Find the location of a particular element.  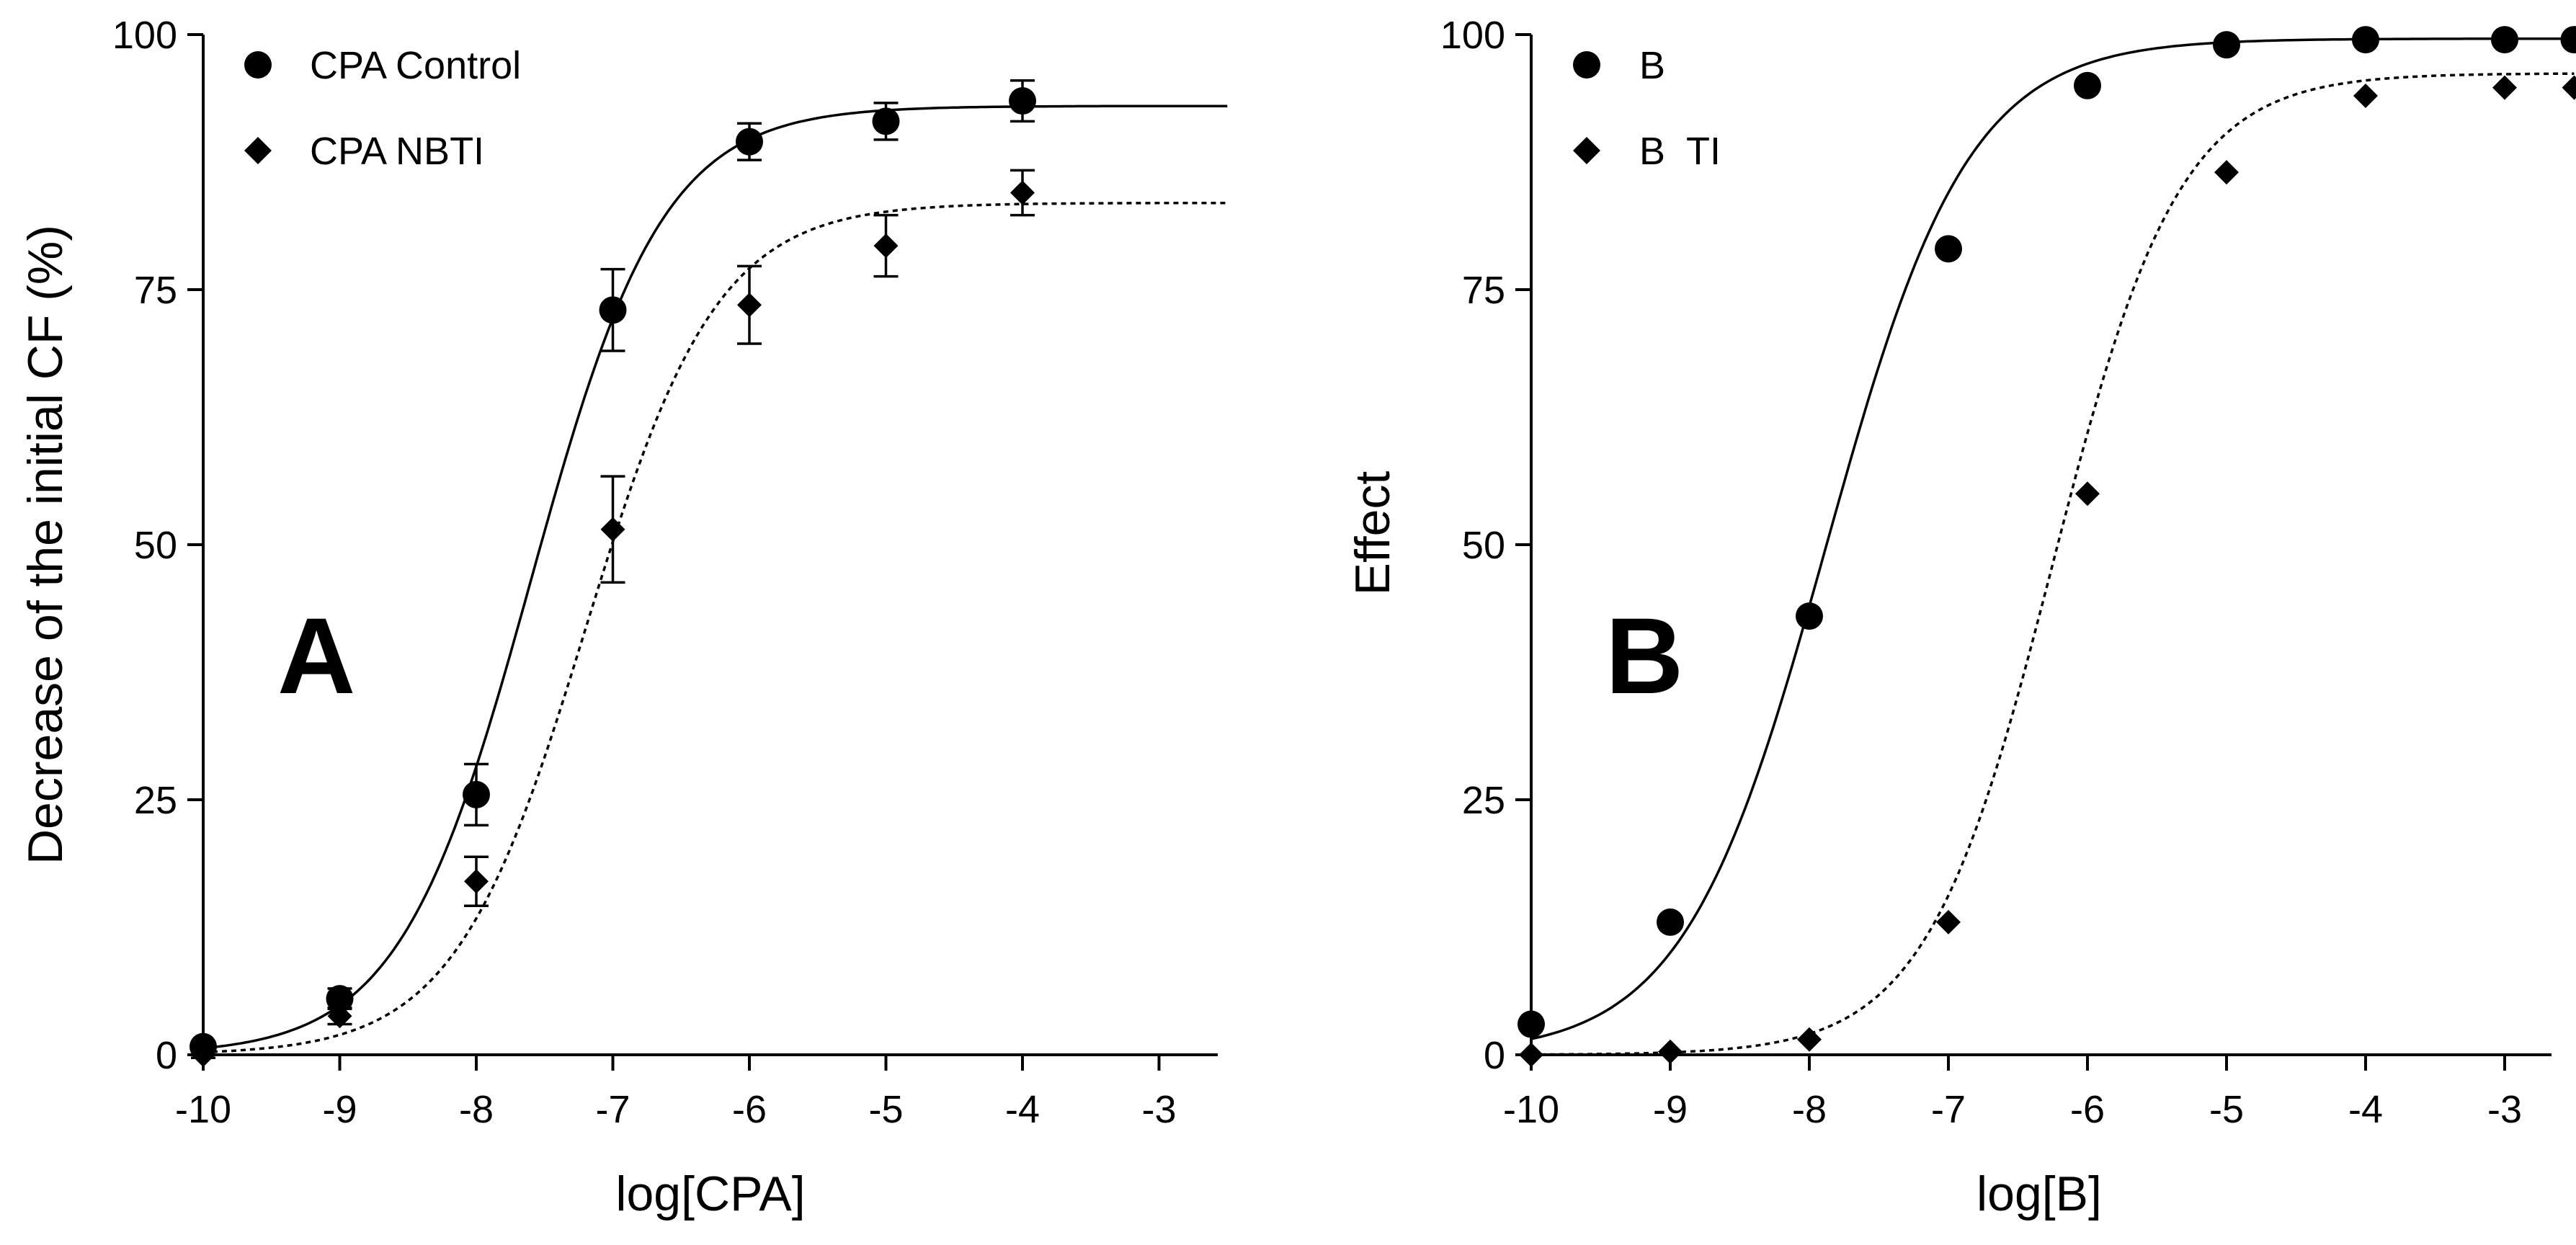

legend-label-cpa-nbti: CPA NBTI is located at coordinates (397, 151).